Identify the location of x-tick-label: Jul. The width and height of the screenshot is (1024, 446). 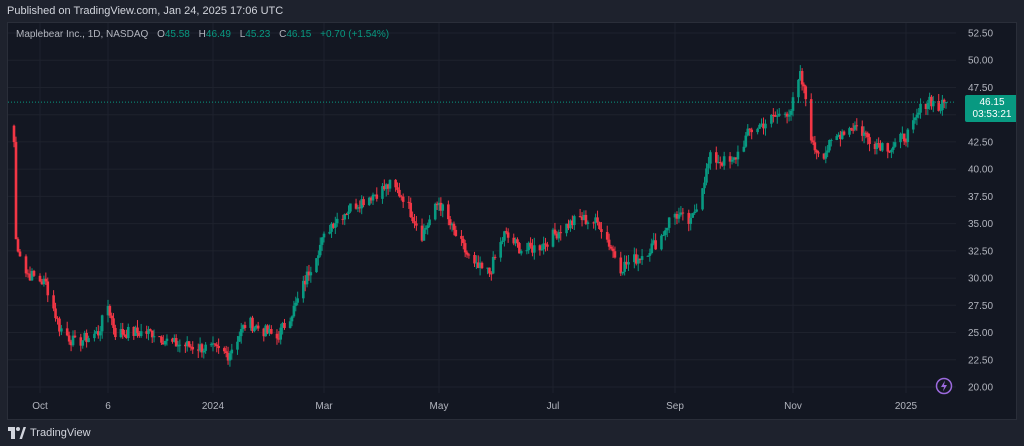
(553, 406).